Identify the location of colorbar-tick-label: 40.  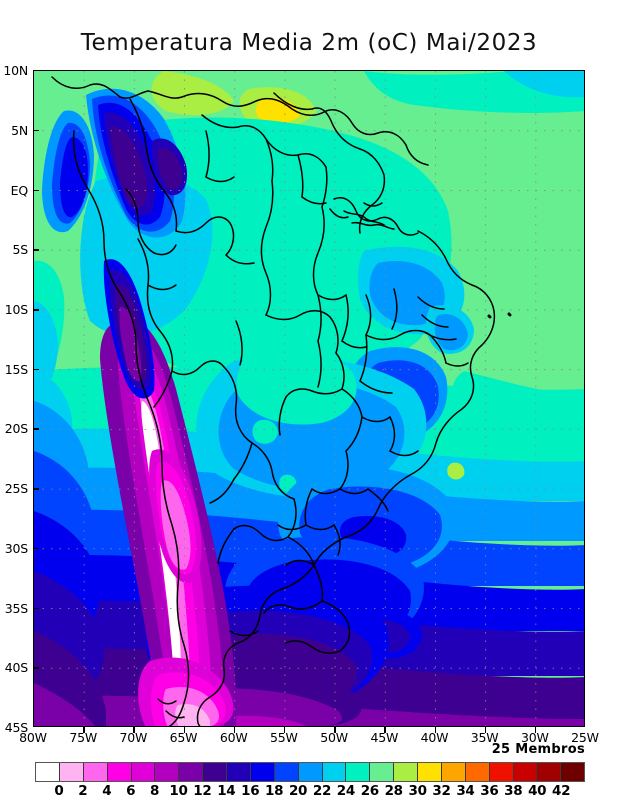
(537, 791).